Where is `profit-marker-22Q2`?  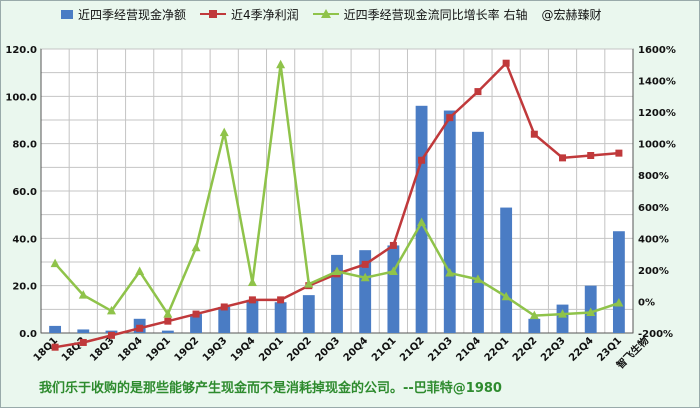
profit-marker-22Q2 is located at coordinates (534, 134).